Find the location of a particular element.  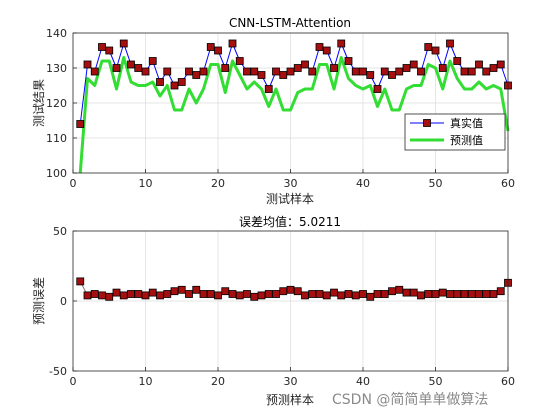

watermark: CSDN @简简单单做算法 is located at coordinates (410, 400).